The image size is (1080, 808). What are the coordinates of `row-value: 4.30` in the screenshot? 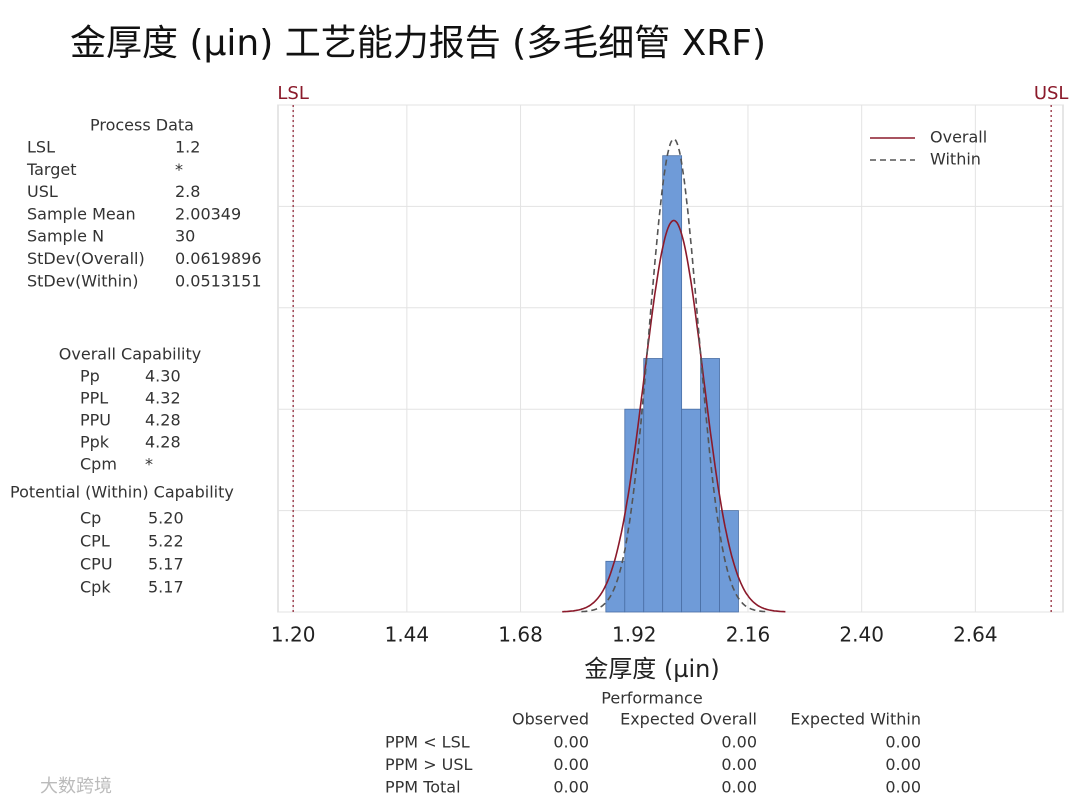 It's located at (163, 376).